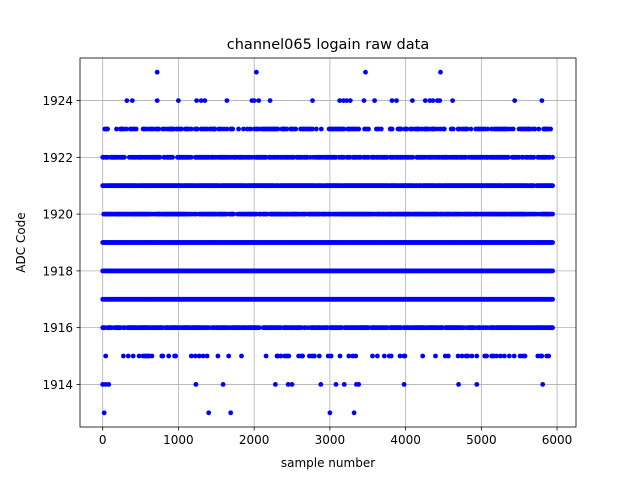  What do you see at coordinates (330, 440) in the screenshot?
I see `x-tick-label: 3000` at bounding box center [330, 440].